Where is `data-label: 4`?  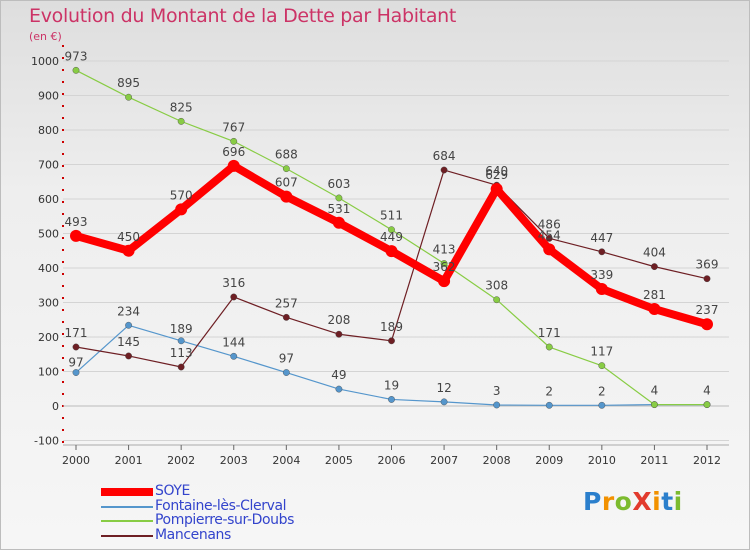
data-label: 4 is located at coordinates (655, 391).